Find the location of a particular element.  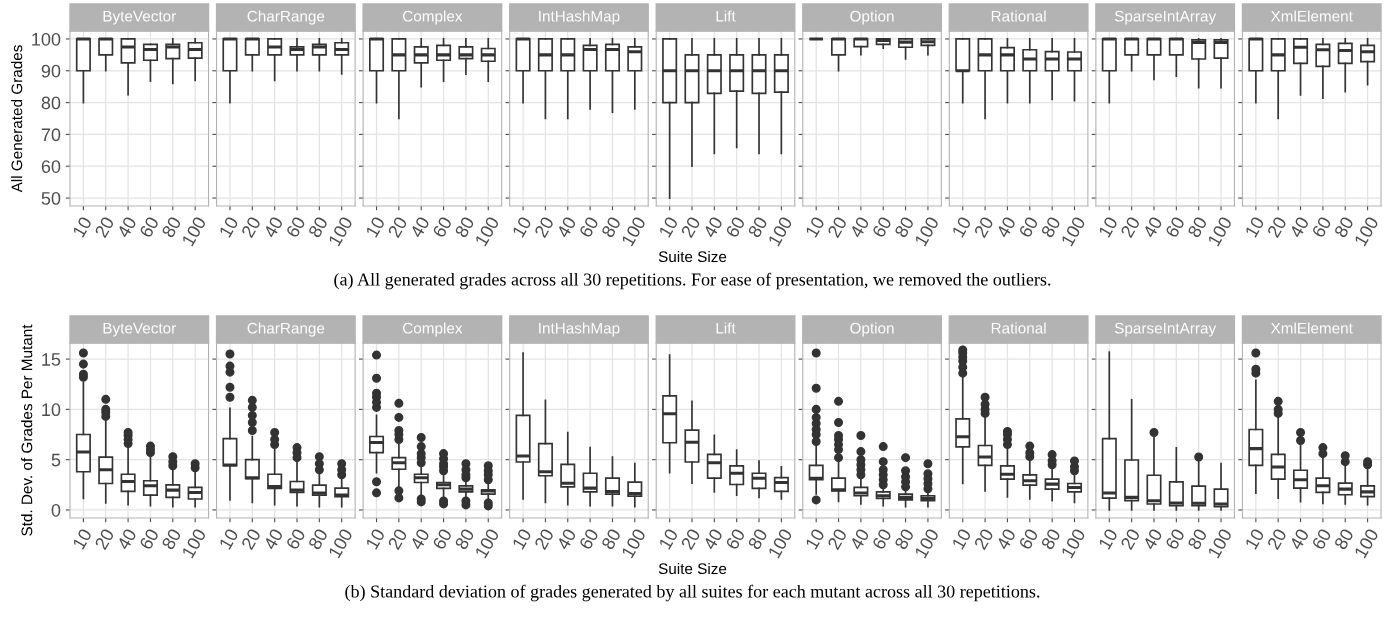

chart-title: Rational is located at coordinates (1018, 328).